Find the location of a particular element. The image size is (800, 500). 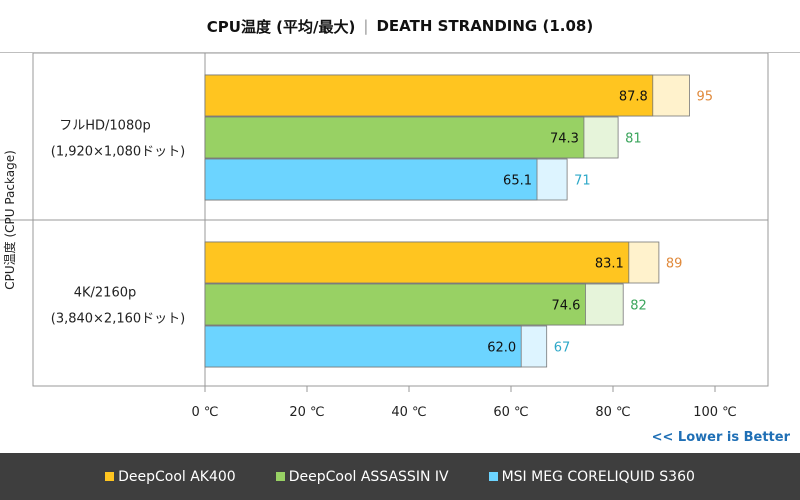

max-value-label: 89 is located at coordinates (674, 264).